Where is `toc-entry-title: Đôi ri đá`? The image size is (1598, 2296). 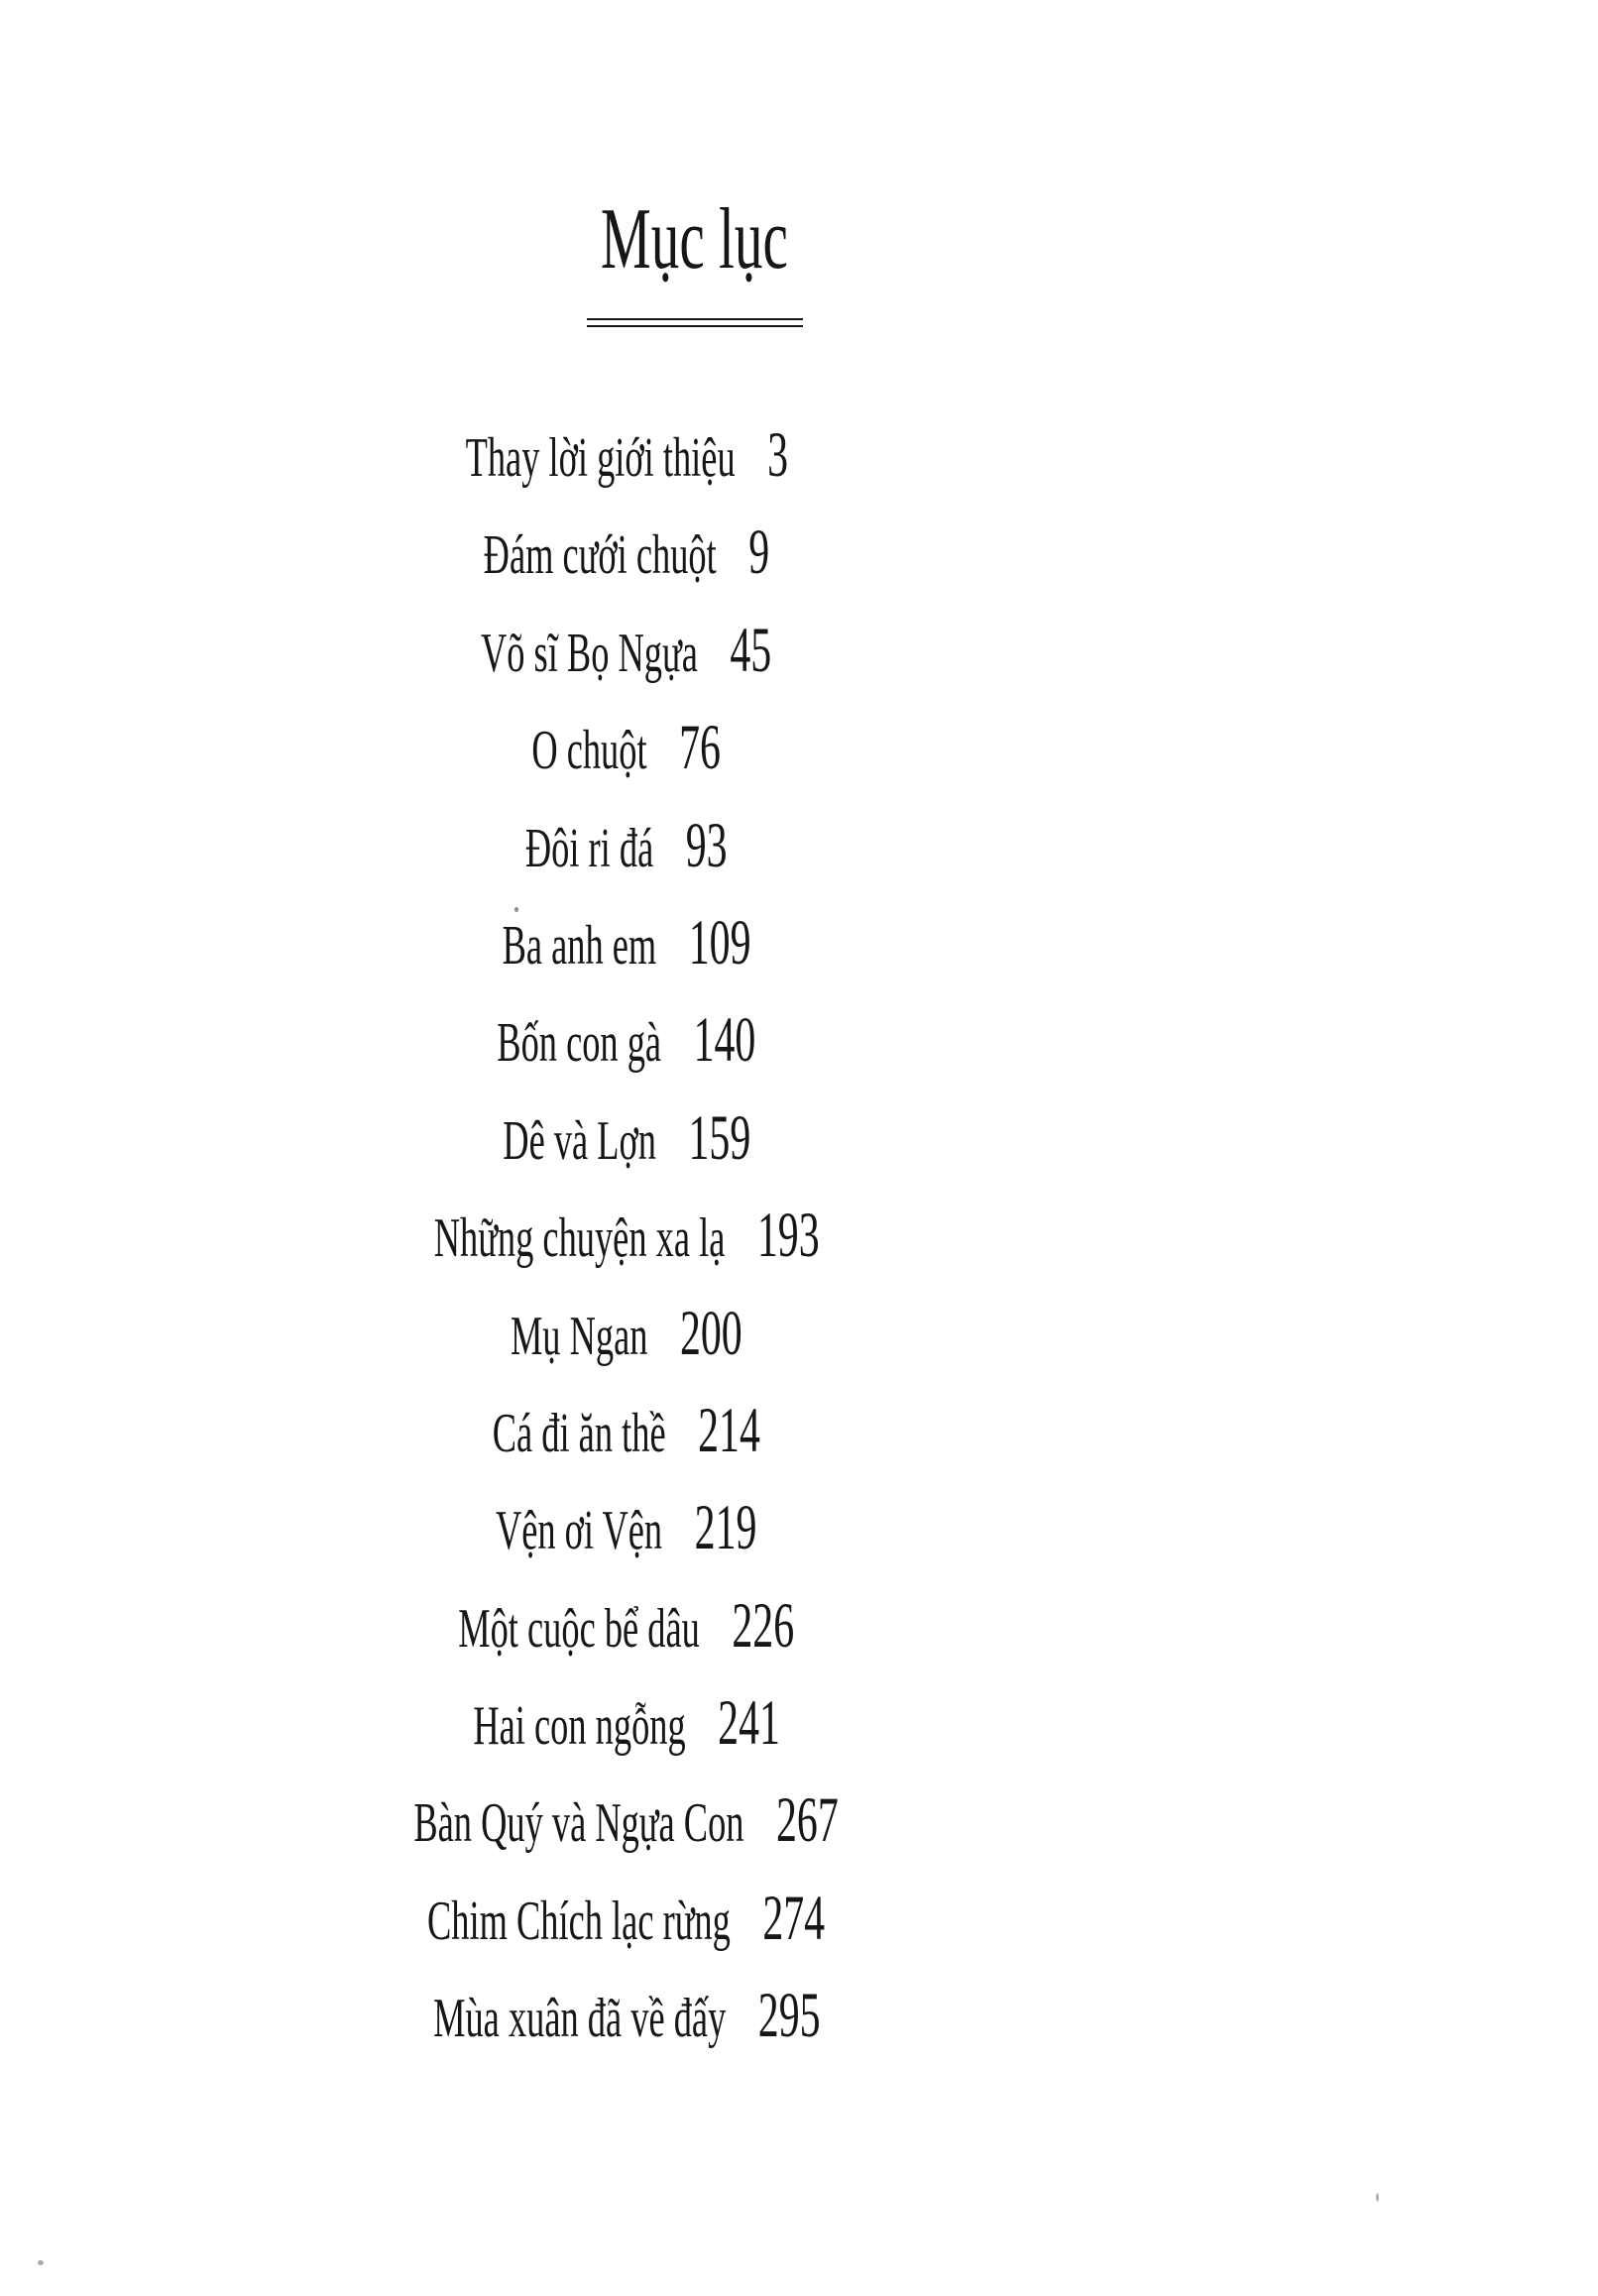
toc-entry-title: Đôi ri đá is located at coordinates (589, 848).